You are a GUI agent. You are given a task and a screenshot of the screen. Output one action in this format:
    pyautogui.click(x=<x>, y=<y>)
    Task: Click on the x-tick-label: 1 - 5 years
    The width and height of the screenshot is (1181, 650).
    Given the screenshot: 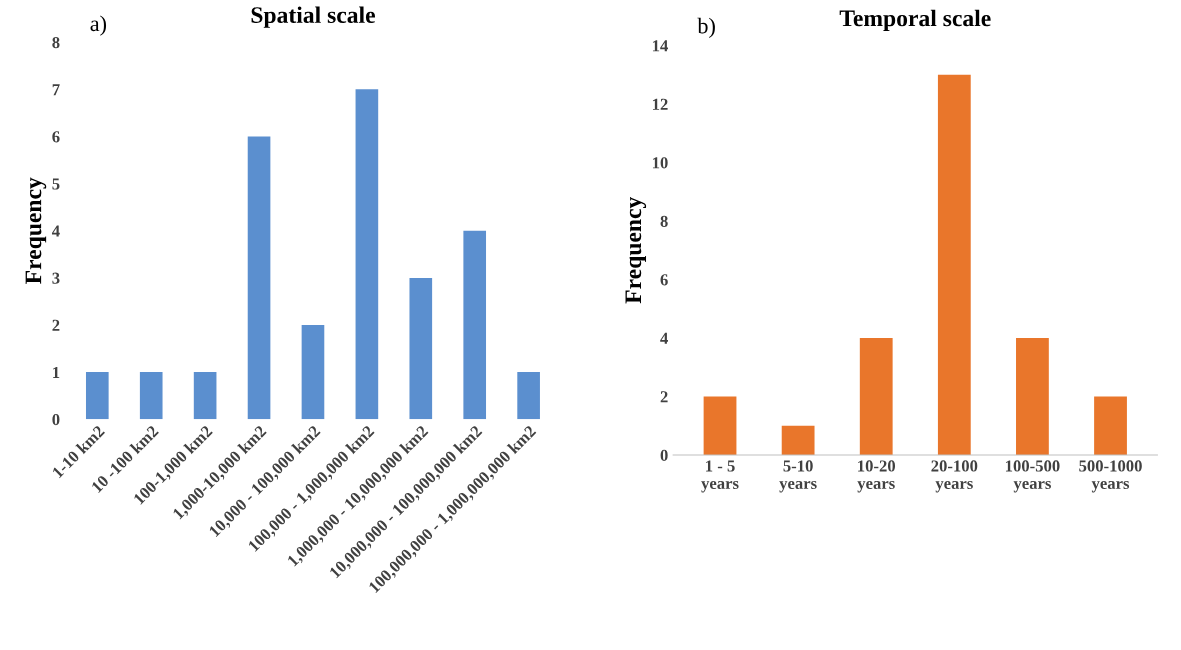 What is the action you would take?
    pyautogui.click(x=720, y=476)
    